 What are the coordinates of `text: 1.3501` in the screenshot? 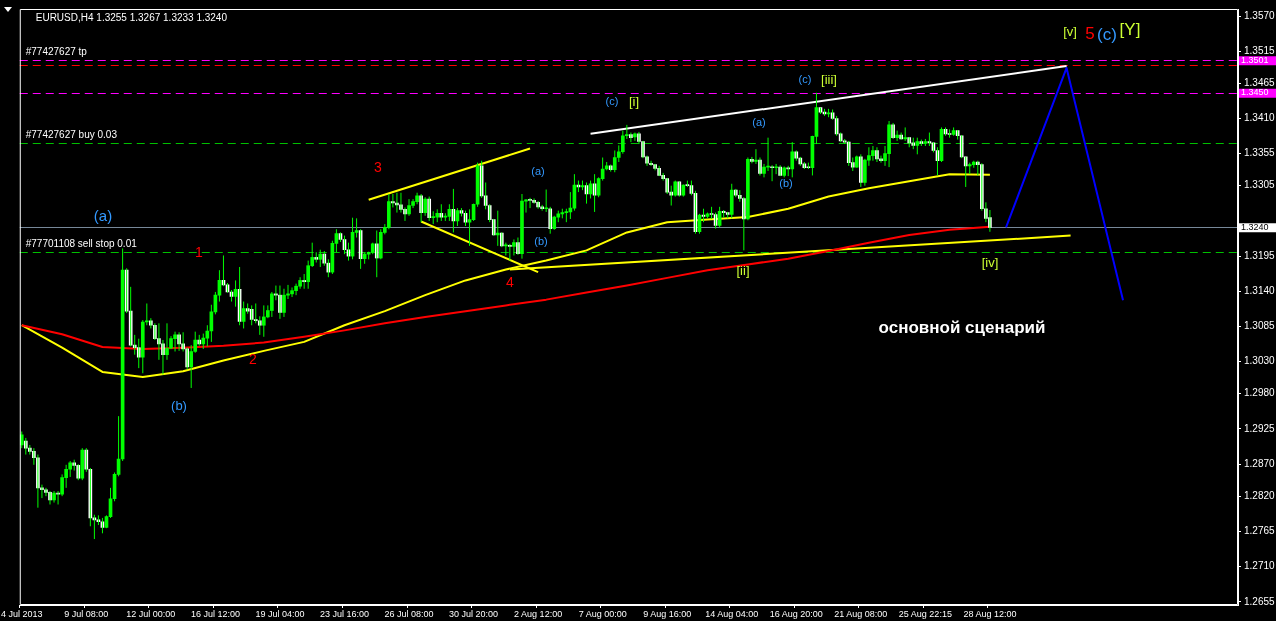 It's located at (1255, 59).